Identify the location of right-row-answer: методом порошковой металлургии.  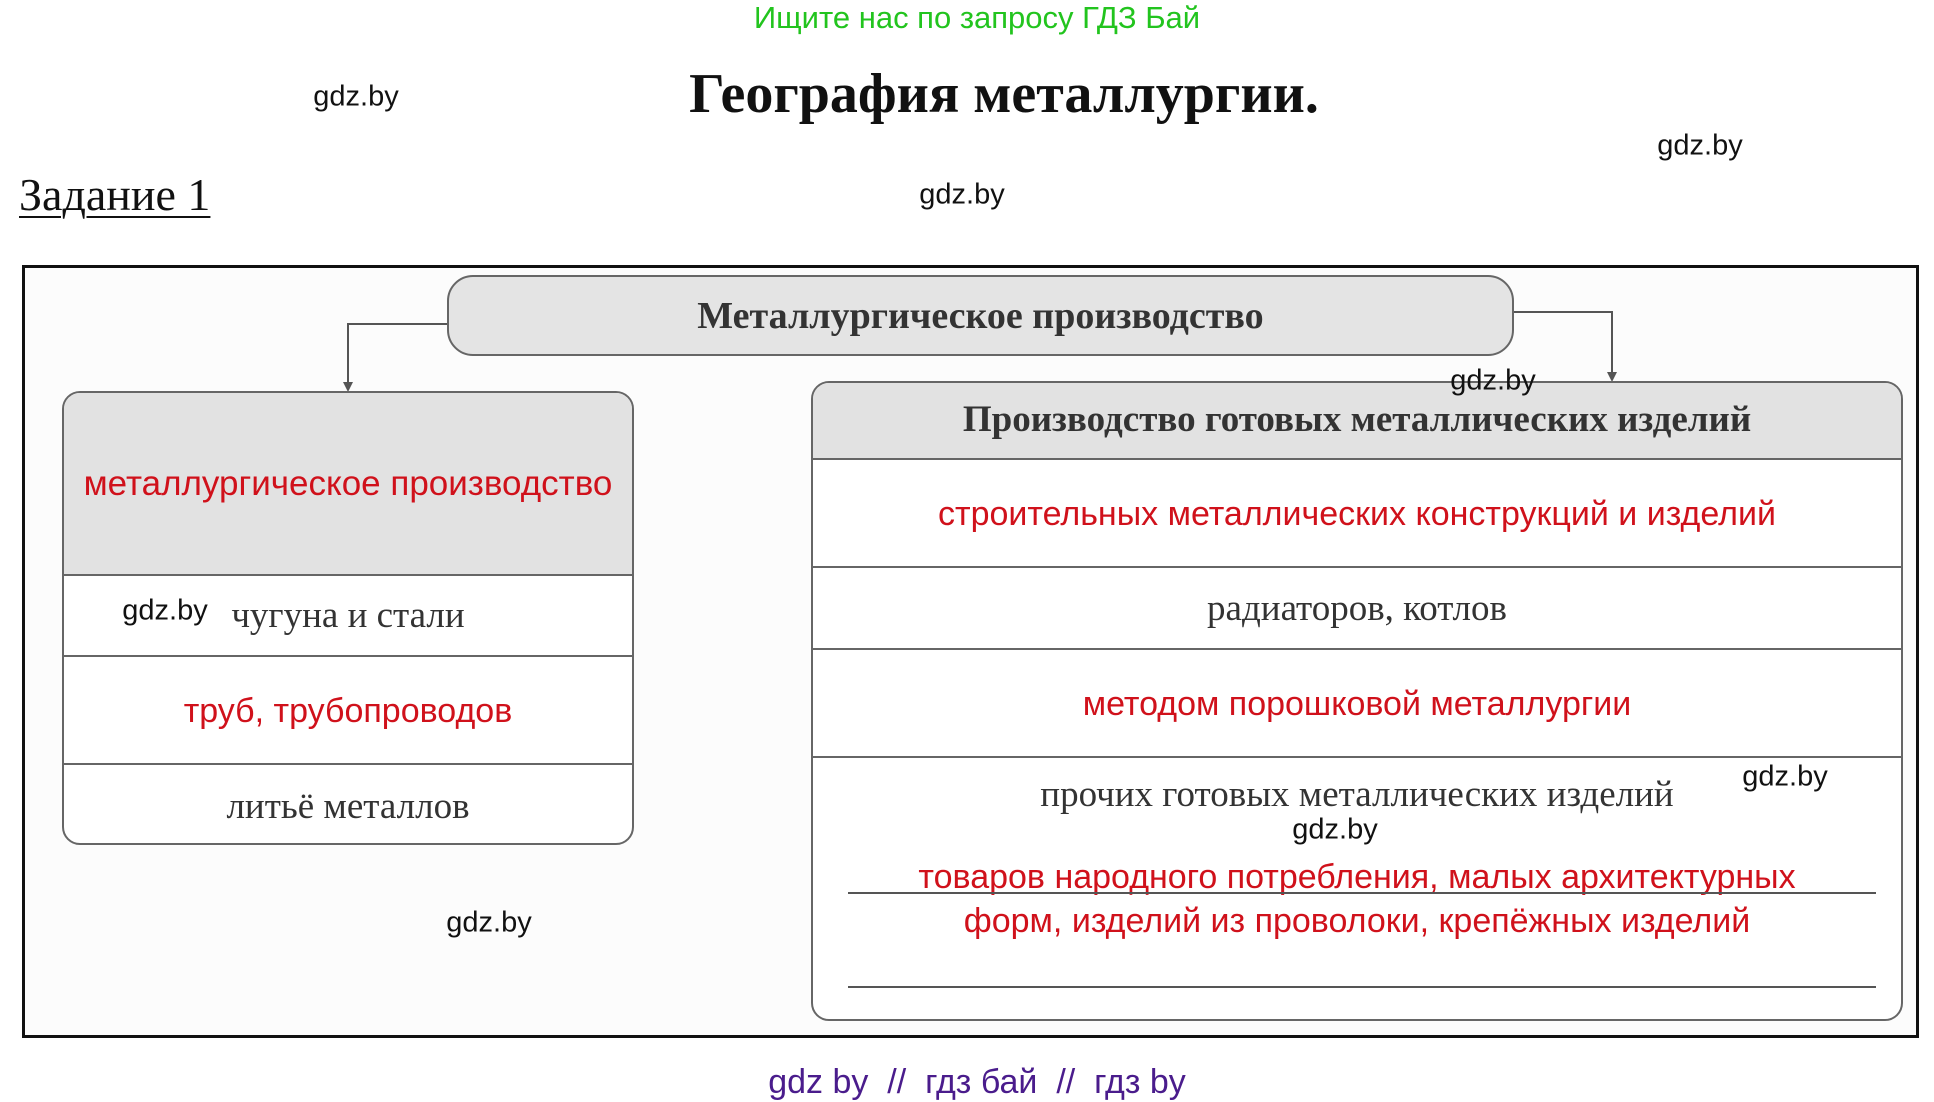
(1357, 703).